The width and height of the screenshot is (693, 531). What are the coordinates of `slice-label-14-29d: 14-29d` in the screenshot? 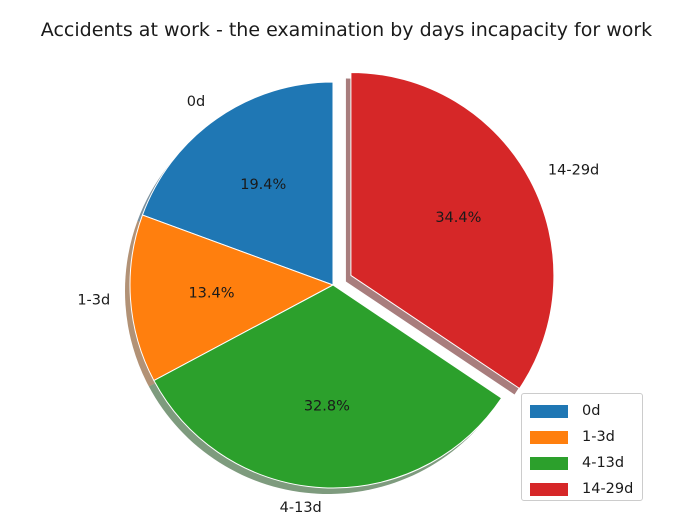 It's located at (573, 170).